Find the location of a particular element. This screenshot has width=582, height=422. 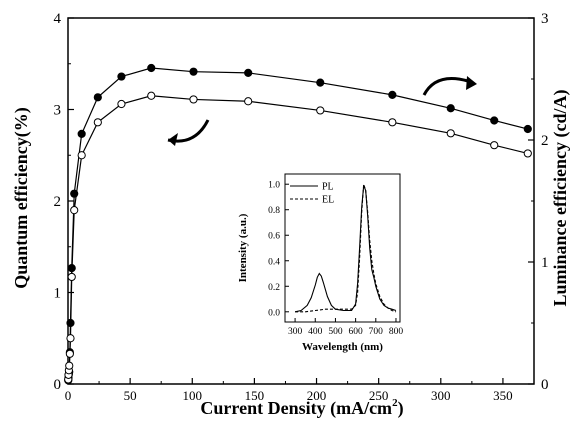

curved-arrow-right is located at coordinates (445, 86).